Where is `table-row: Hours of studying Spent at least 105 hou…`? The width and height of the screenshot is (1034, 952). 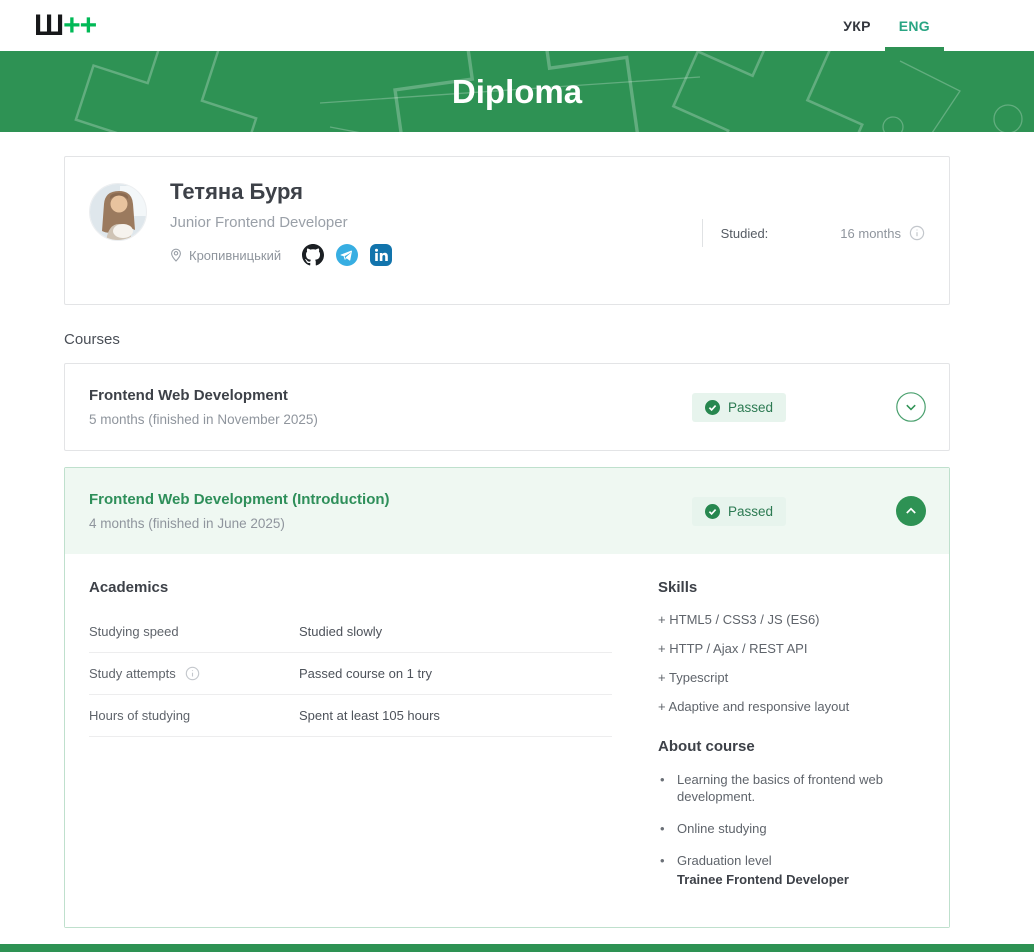
table-row: Hours of studying Spent at least 105 hou… is located at coordinates (351, 716).